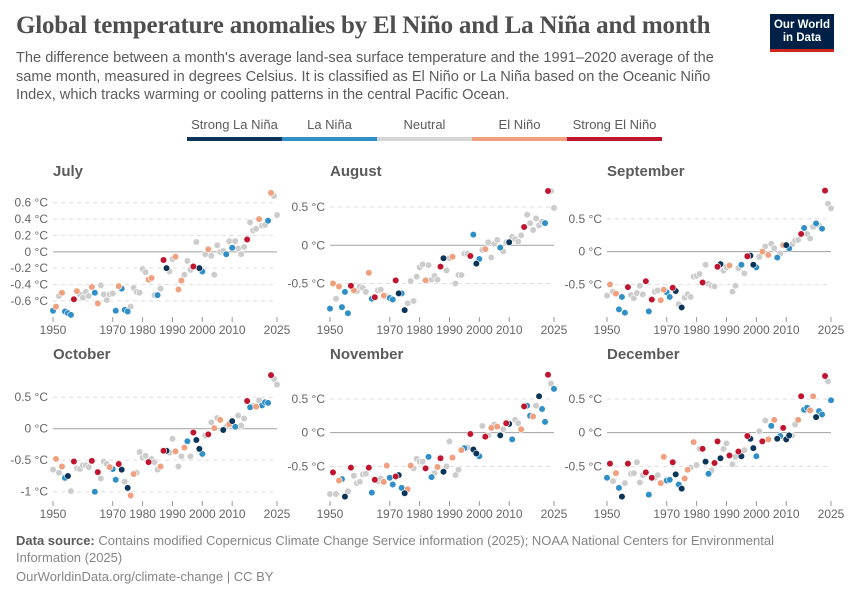 The image size is (850, 600). Describe the element at coordinates (424, 129) in the screenshot. I see `legend-item-neutral: Neutral` at that location.